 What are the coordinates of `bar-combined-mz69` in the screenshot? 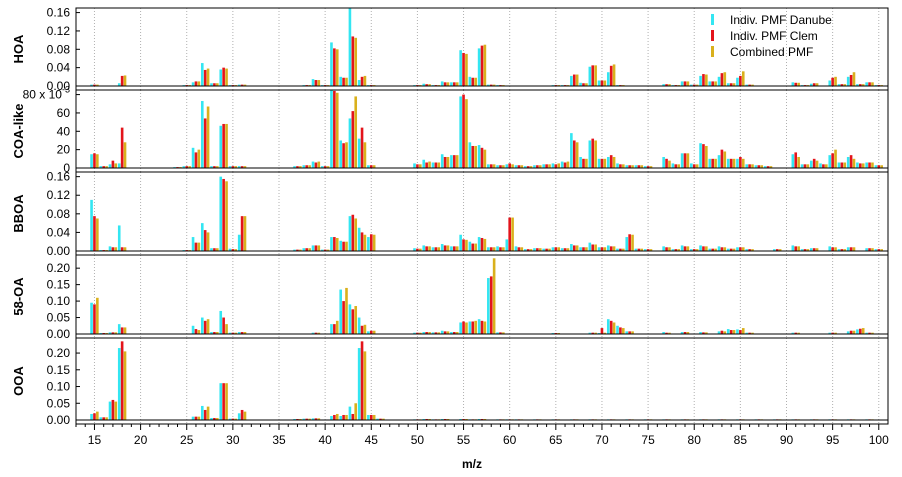 It's located at (595, 247).